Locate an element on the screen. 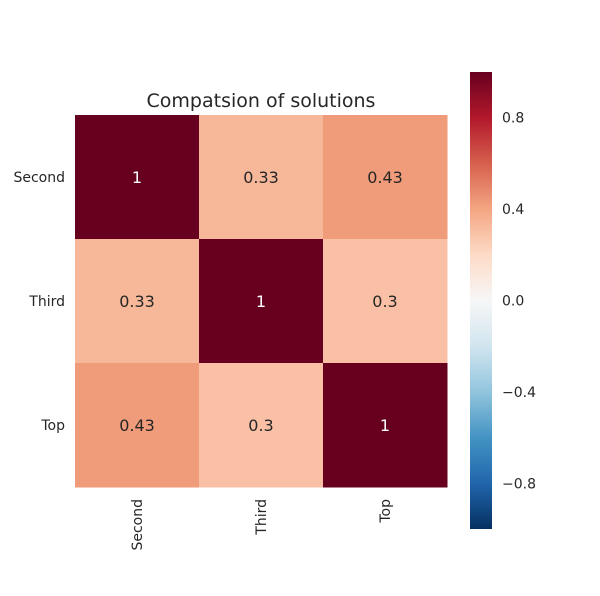  y-tick-label: Second is located at coordinates (39, 178).